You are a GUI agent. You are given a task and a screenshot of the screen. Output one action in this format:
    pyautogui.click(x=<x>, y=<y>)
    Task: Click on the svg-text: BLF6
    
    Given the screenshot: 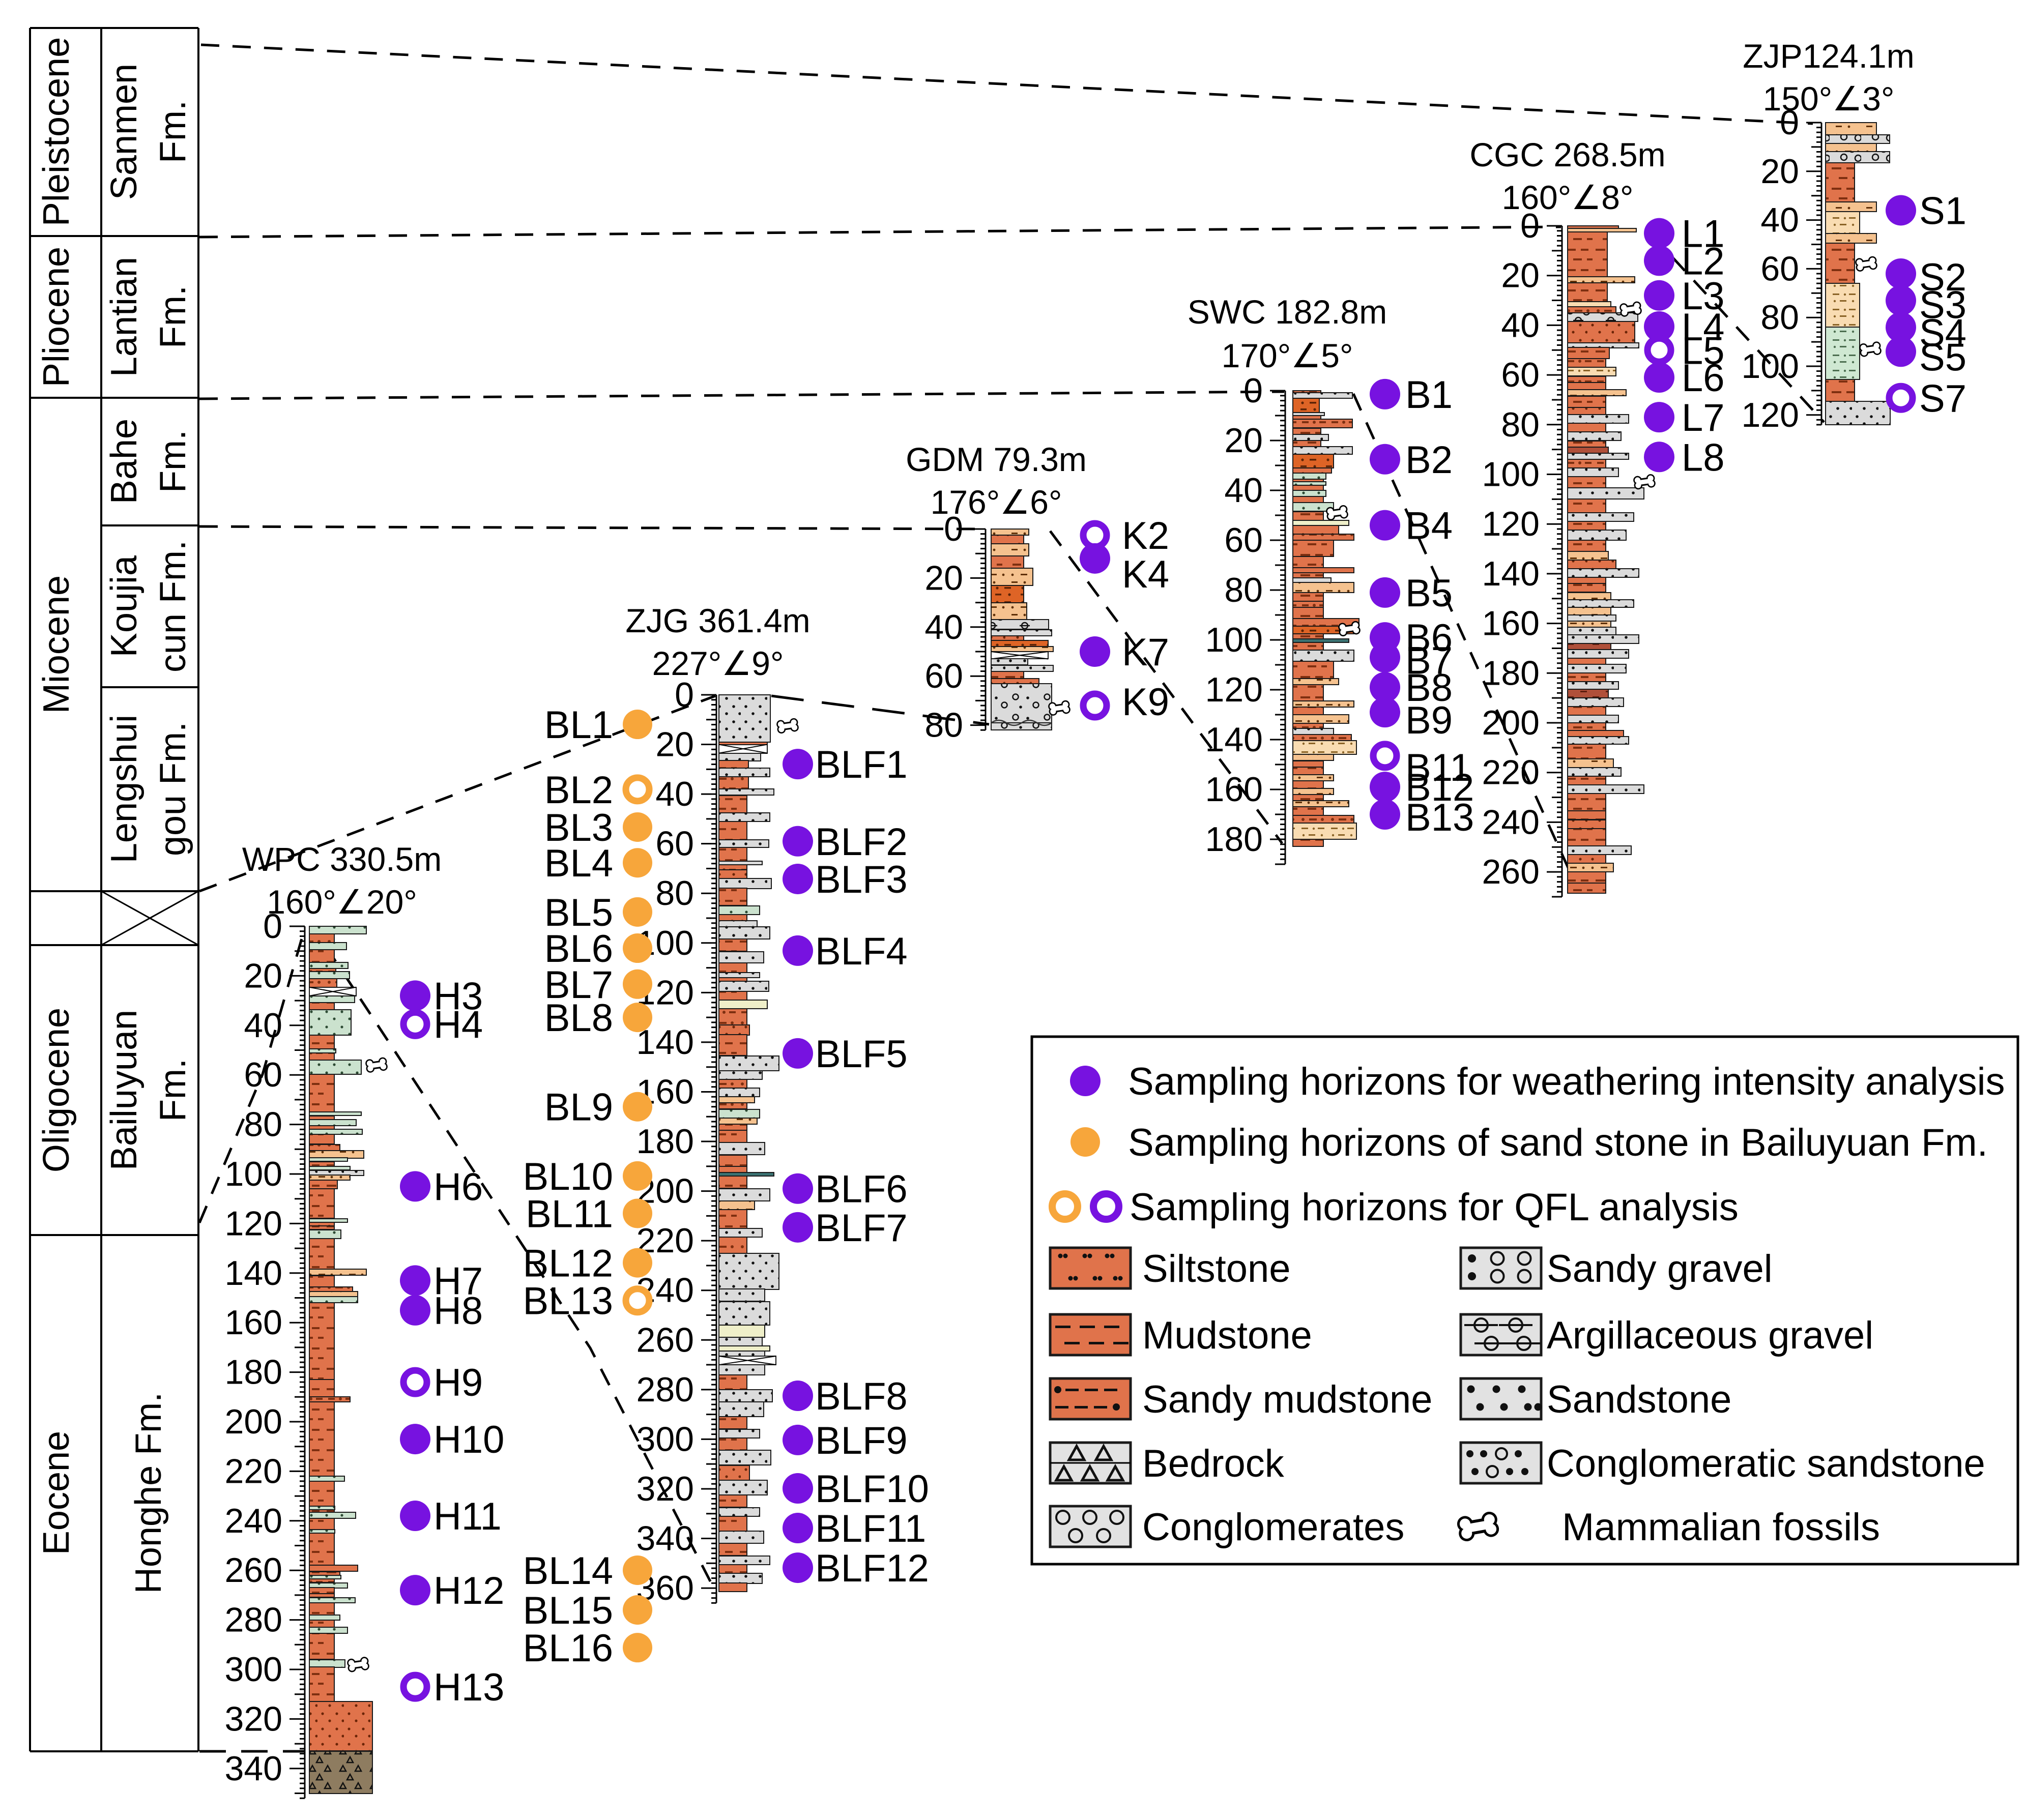 What is the action you would take?
    pyautogui.click(x=861, y=1189)
    